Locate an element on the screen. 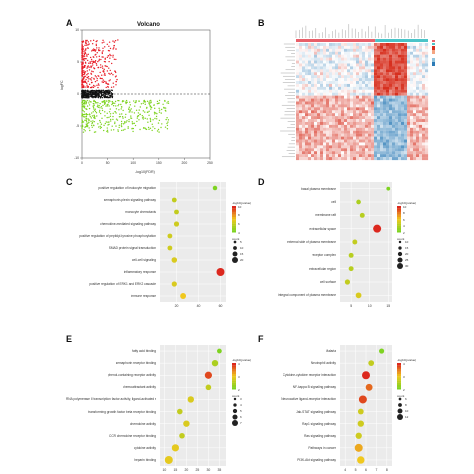 This screenshot has width=474, height=474. dotplot-f-color-legend-bar is located at coordinates (399, 384).